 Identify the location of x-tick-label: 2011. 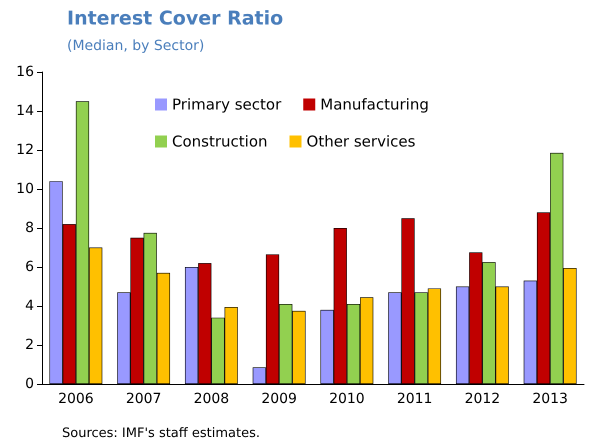
(414, 399).